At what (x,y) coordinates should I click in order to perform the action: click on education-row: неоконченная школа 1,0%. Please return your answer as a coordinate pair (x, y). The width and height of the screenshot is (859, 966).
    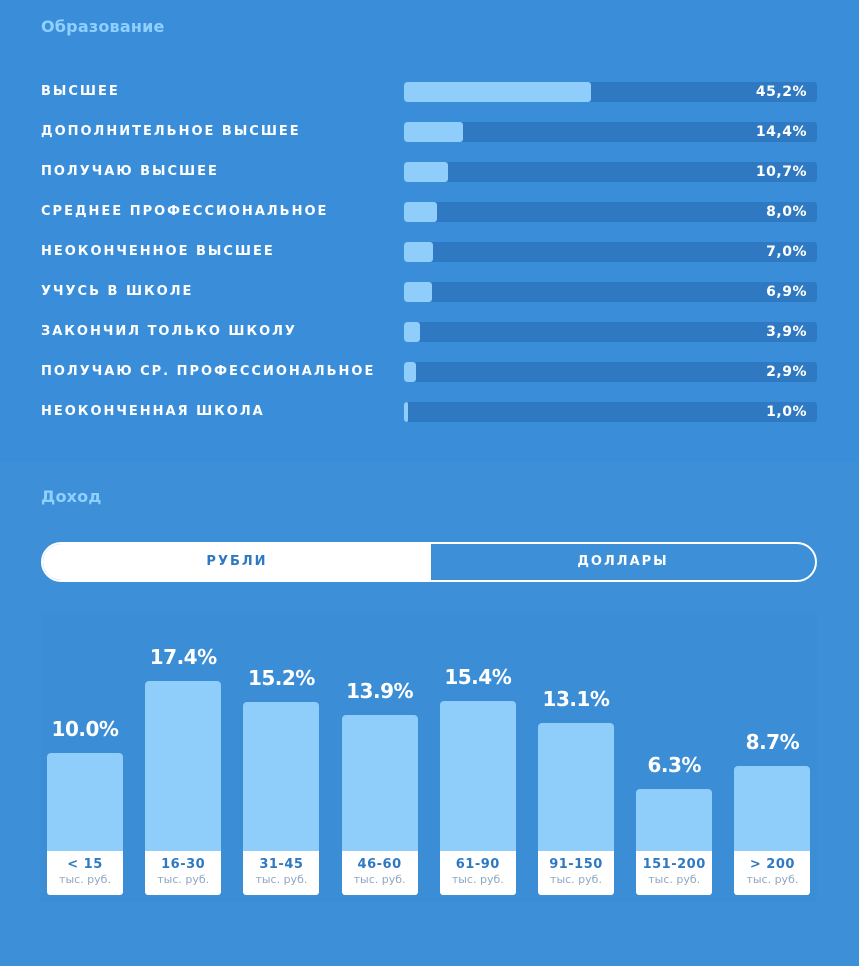
    Looking at the image, I should click on (429, 412).